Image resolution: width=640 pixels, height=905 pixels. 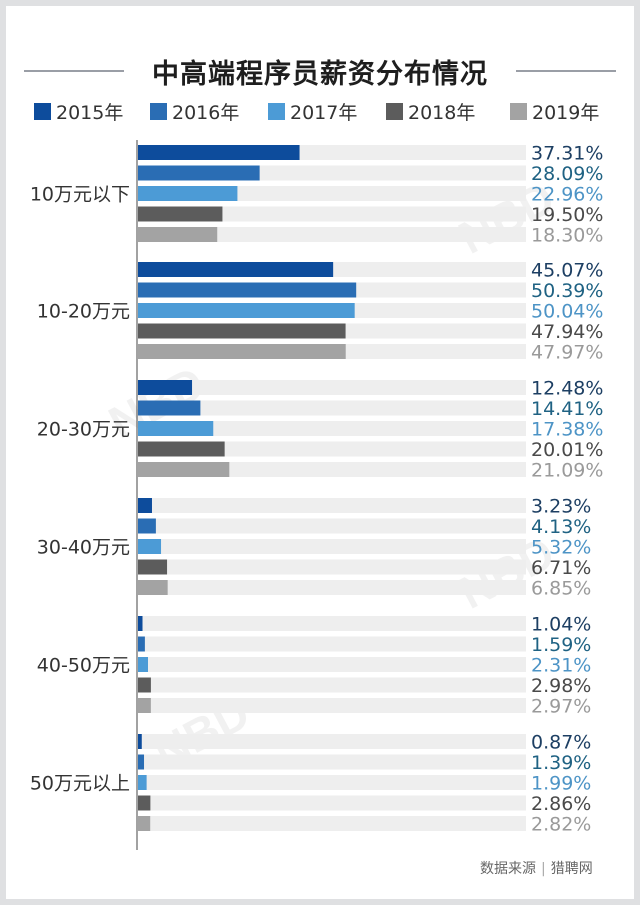 What do you see at coordinates (567, 154) in the screenshot?
I see `data-label-0-0: 37.31%` at bounding box center [567, 154].